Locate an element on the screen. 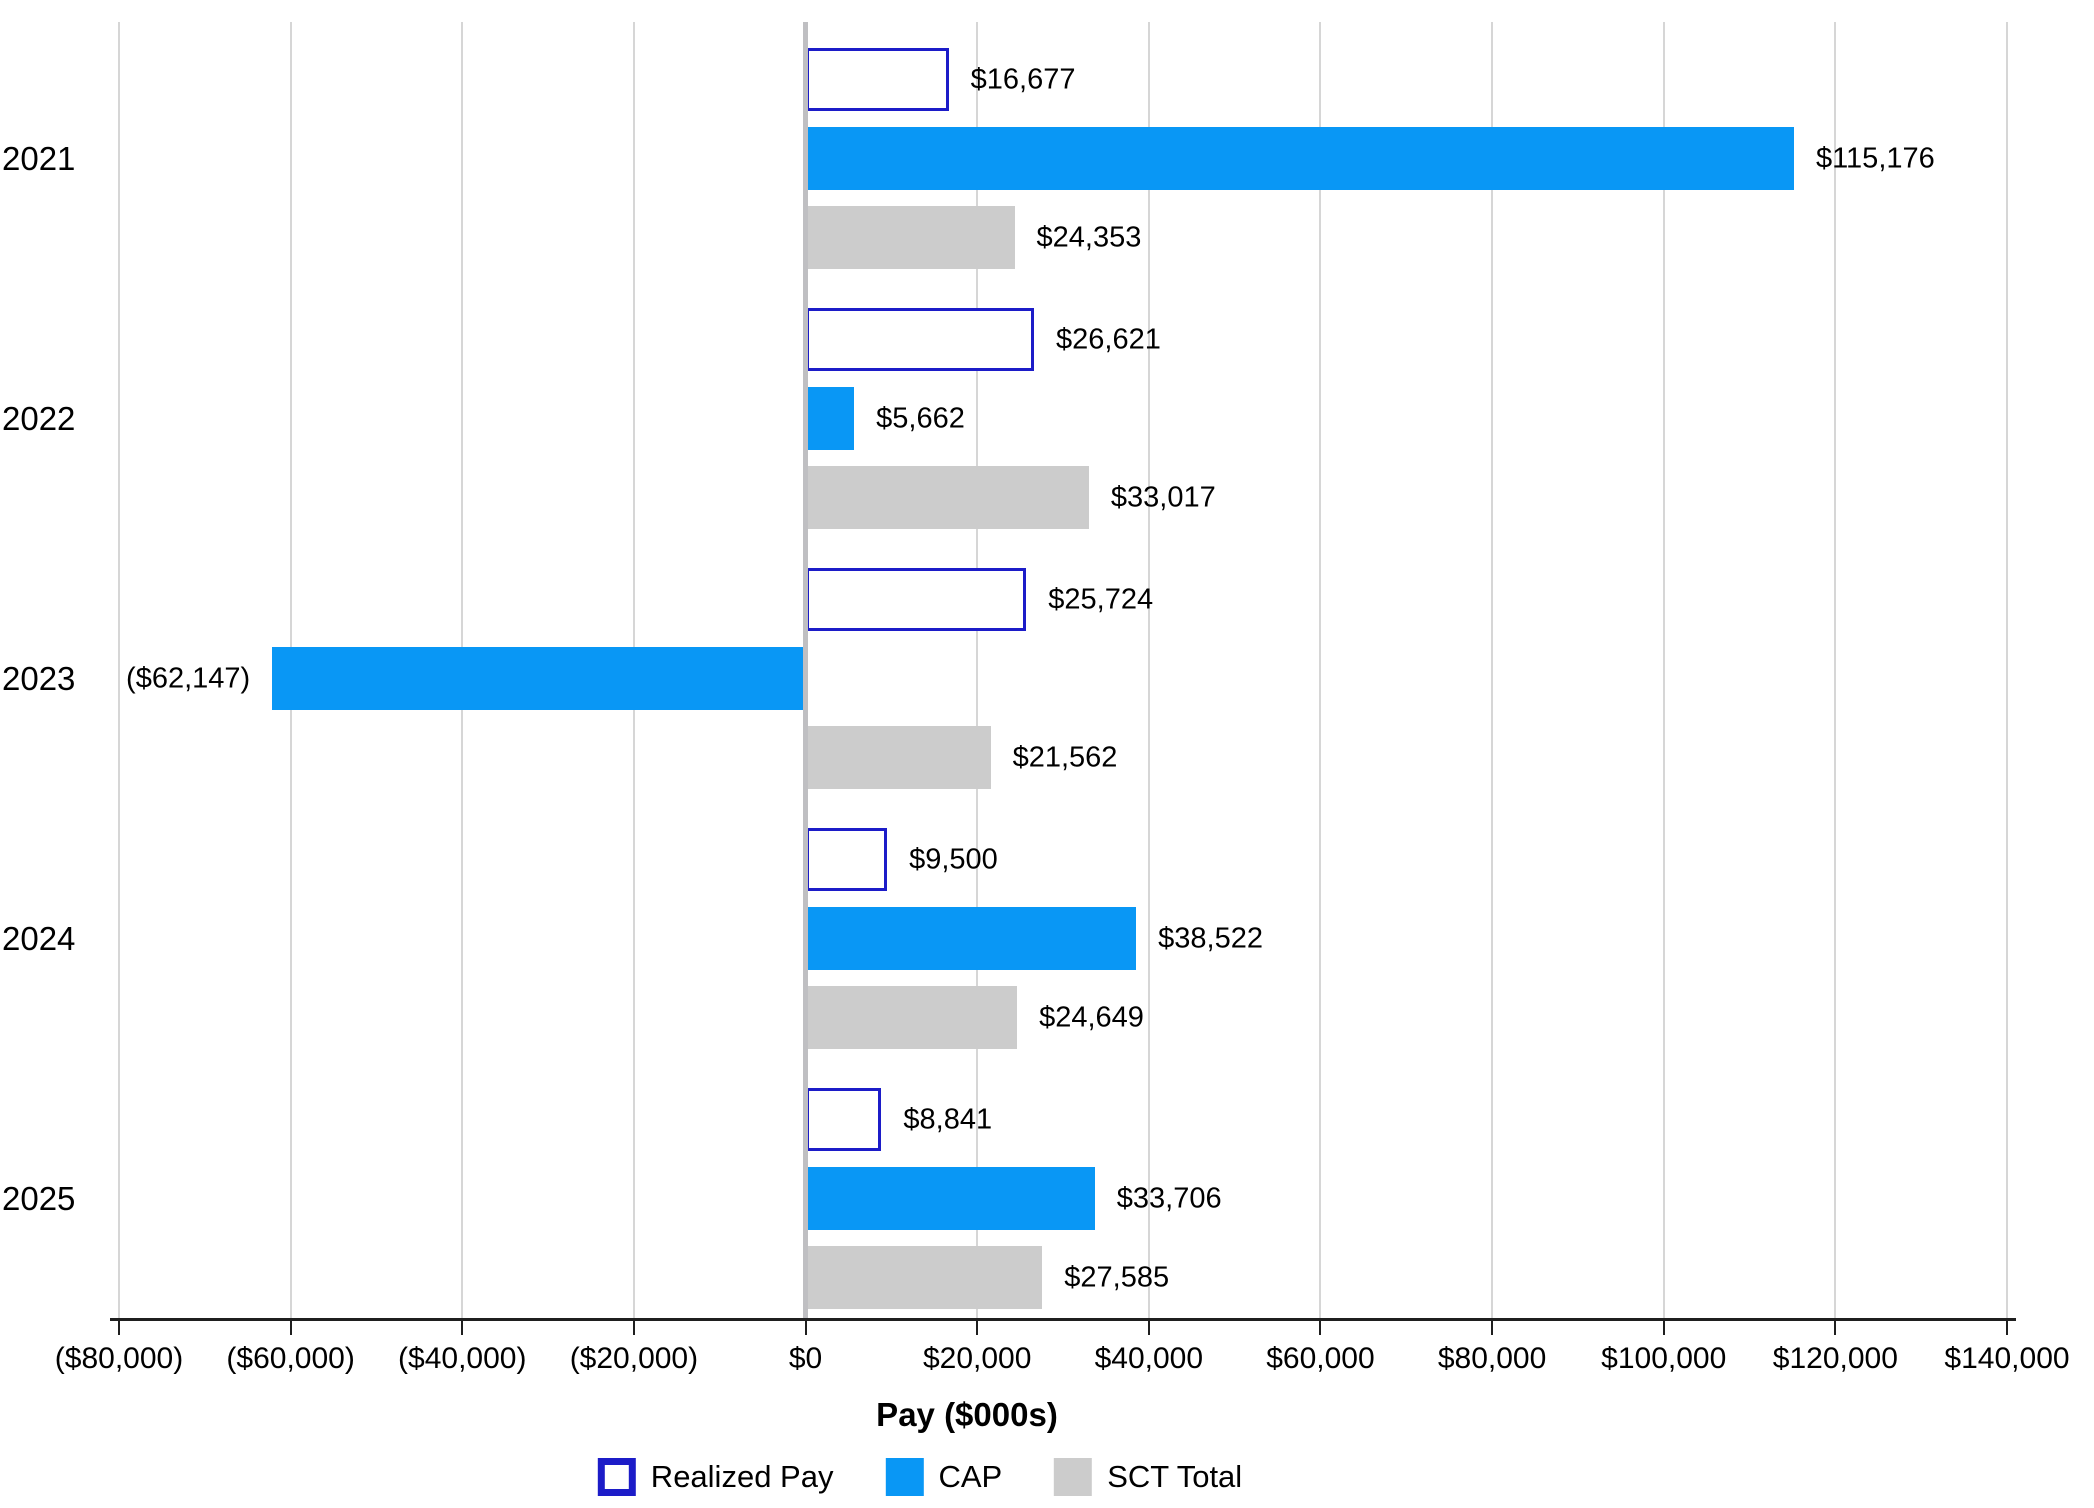 The height and width of the screenshot is (1508, 2094). legend-label: SCT Total is located at coordinates (1175, 1476).